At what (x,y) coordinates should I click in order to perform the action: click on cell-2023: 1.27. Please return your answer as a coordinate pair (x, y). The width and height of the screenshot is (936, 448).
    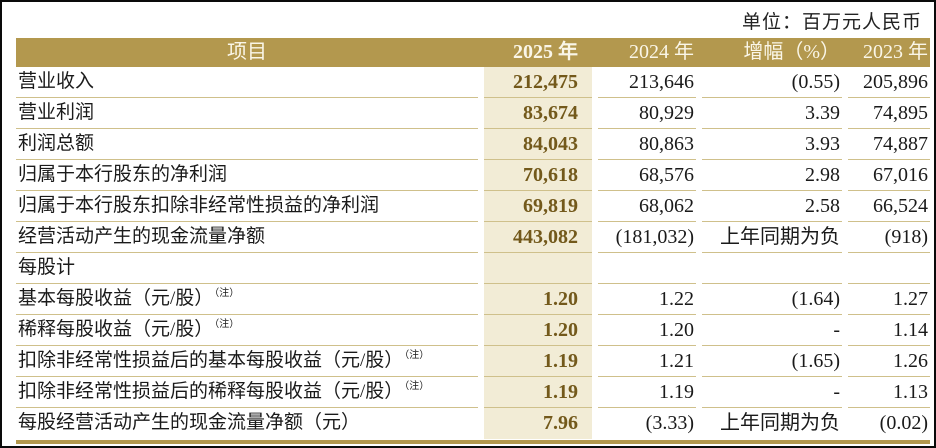
    Looking at the image, I should click on (889, 299).